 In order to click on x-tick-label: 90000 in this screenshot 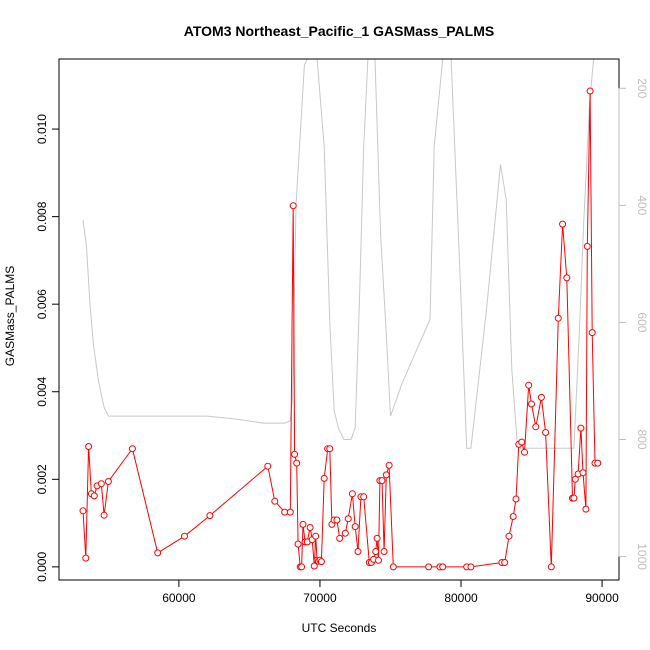, I will do `click(602, 598)`.